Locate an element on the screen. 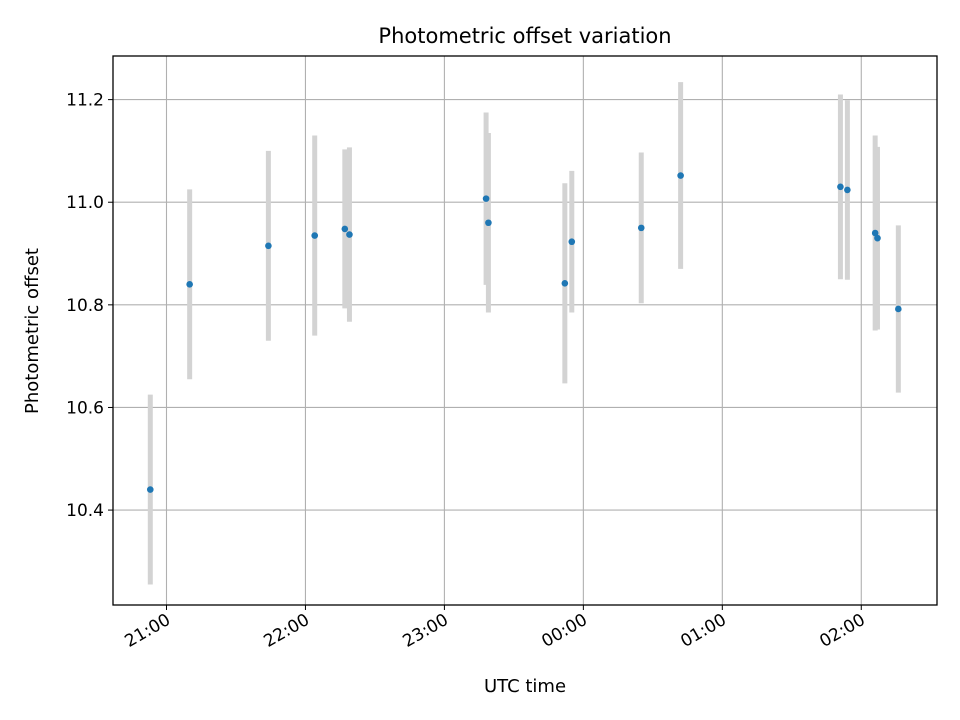 The width and height of the screenshot is (960, 720). y-tick-label: 11.2 is located at coordinates (85, 101).